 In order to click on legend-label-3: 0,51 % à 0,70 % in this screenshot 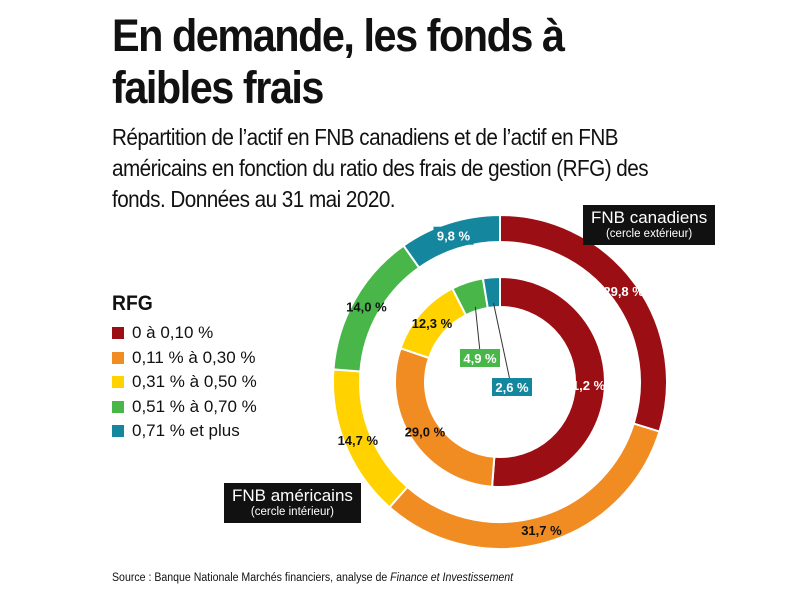, I will do `click(194, 406)`.